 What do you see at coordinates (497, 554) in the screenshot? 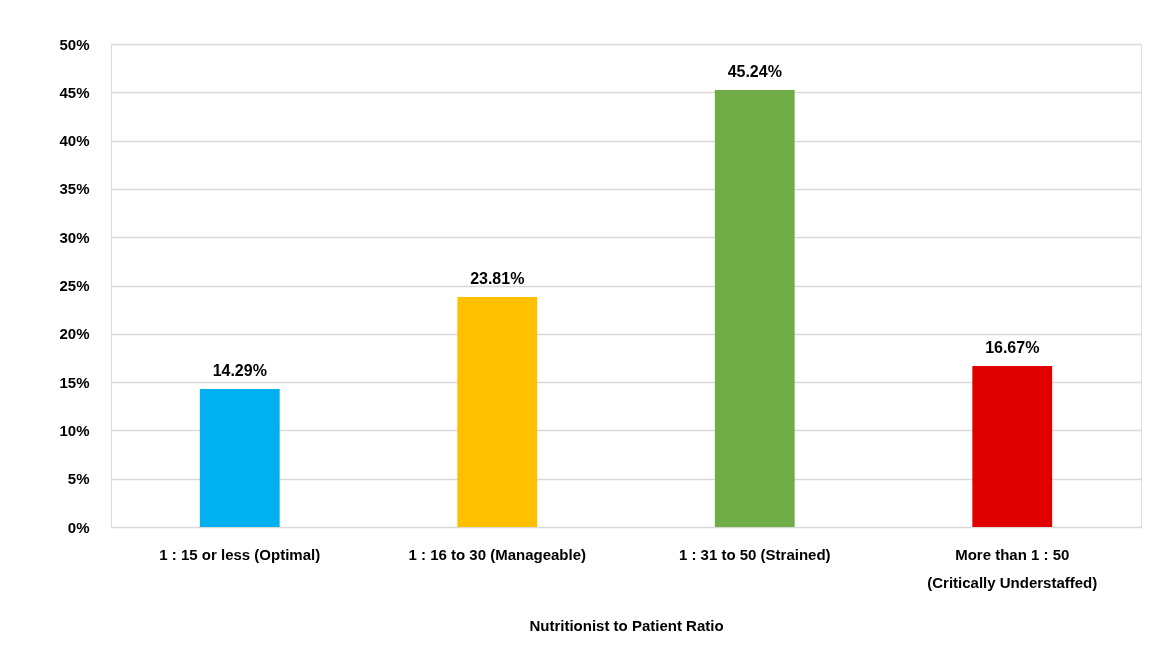
I see `x-tick-label: 1 : 16 to 30 (Manageable)` at bounding box center [497, 554].